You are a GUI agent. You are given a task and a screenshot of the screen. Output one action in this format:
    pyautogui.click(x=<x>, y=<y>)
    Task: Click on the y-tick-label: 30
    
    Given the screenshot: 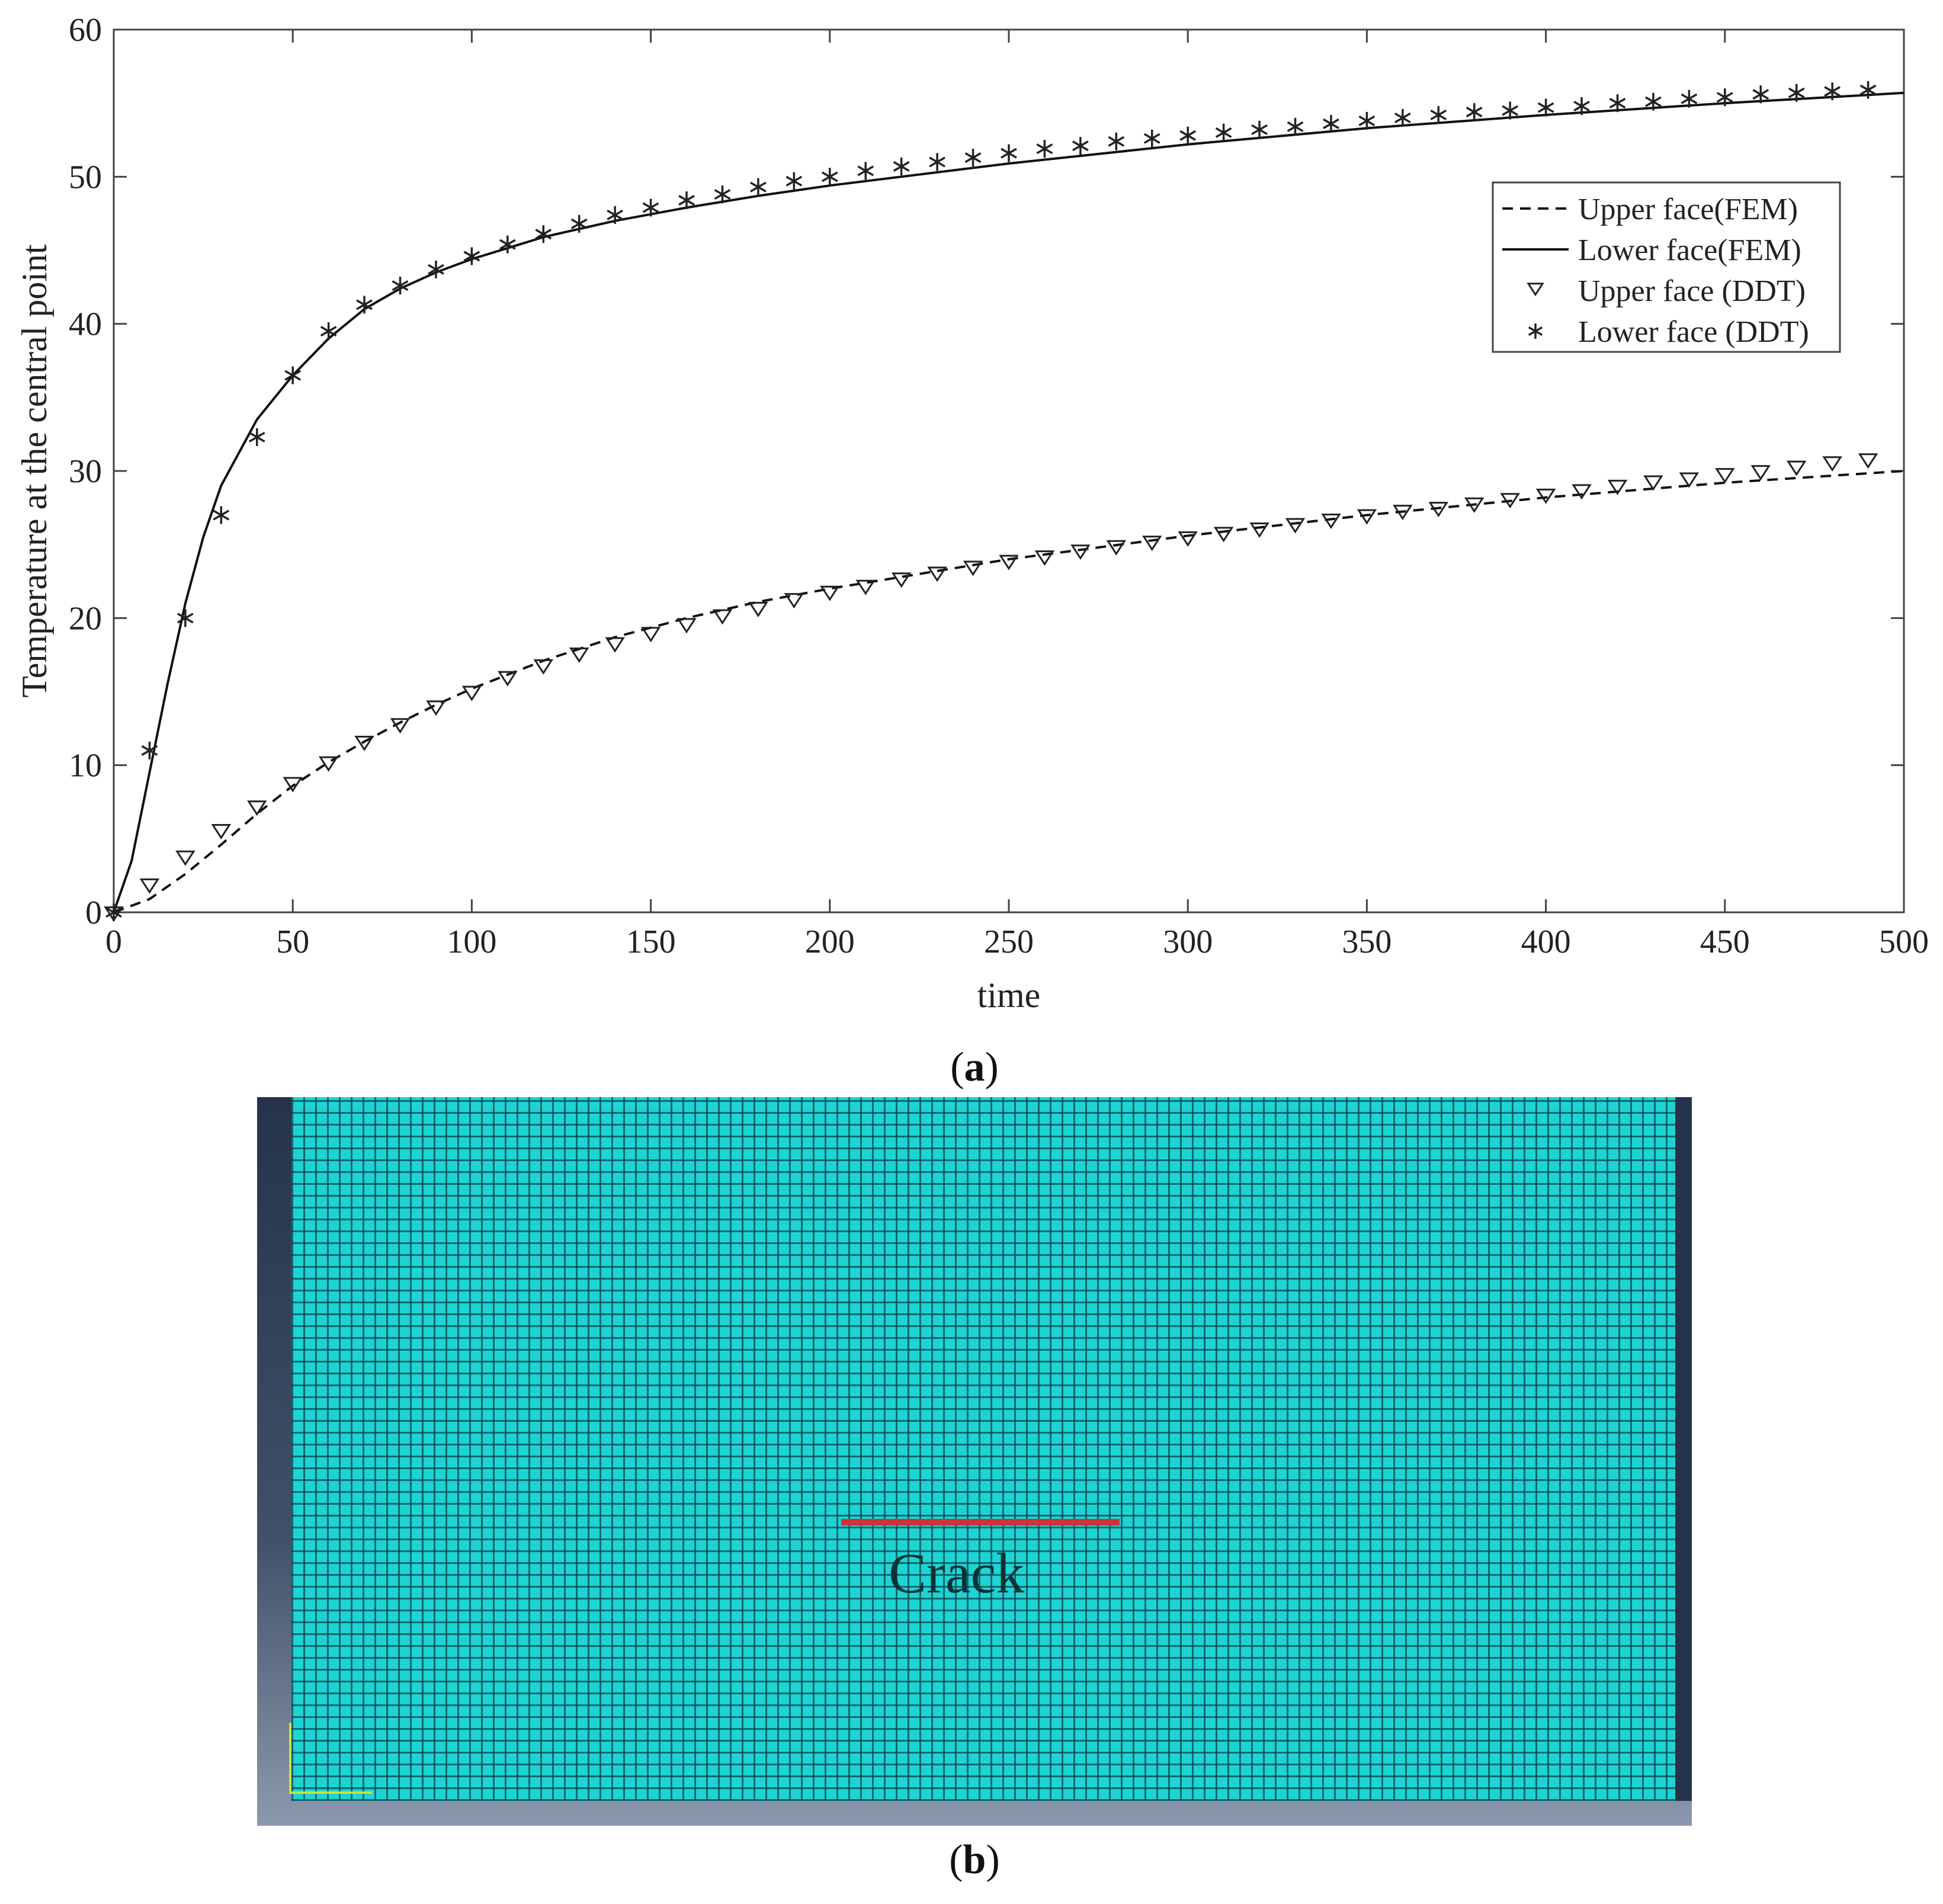 What is the action you would take?
    pyautogui.click(x=85, y=471)
    